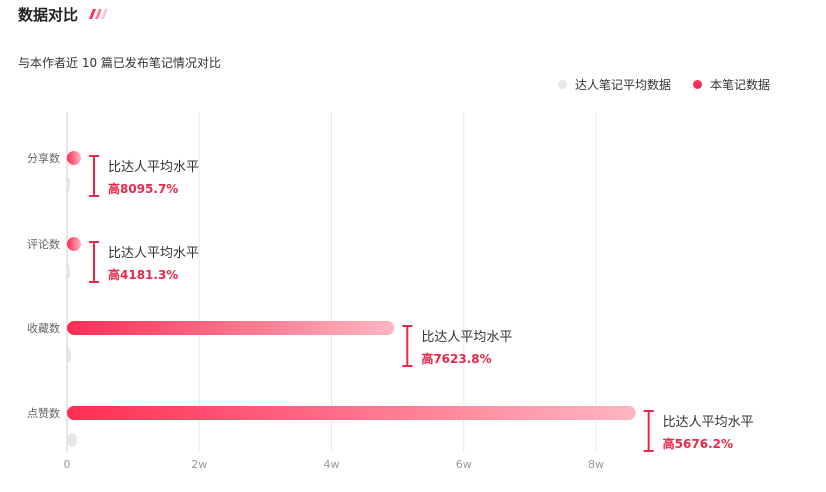 The width and height of the screenshot is (826, 492). Describe the element at coordinates (43, 328) in the screenshot. I see `y-category-label: 收藏数` at that location.